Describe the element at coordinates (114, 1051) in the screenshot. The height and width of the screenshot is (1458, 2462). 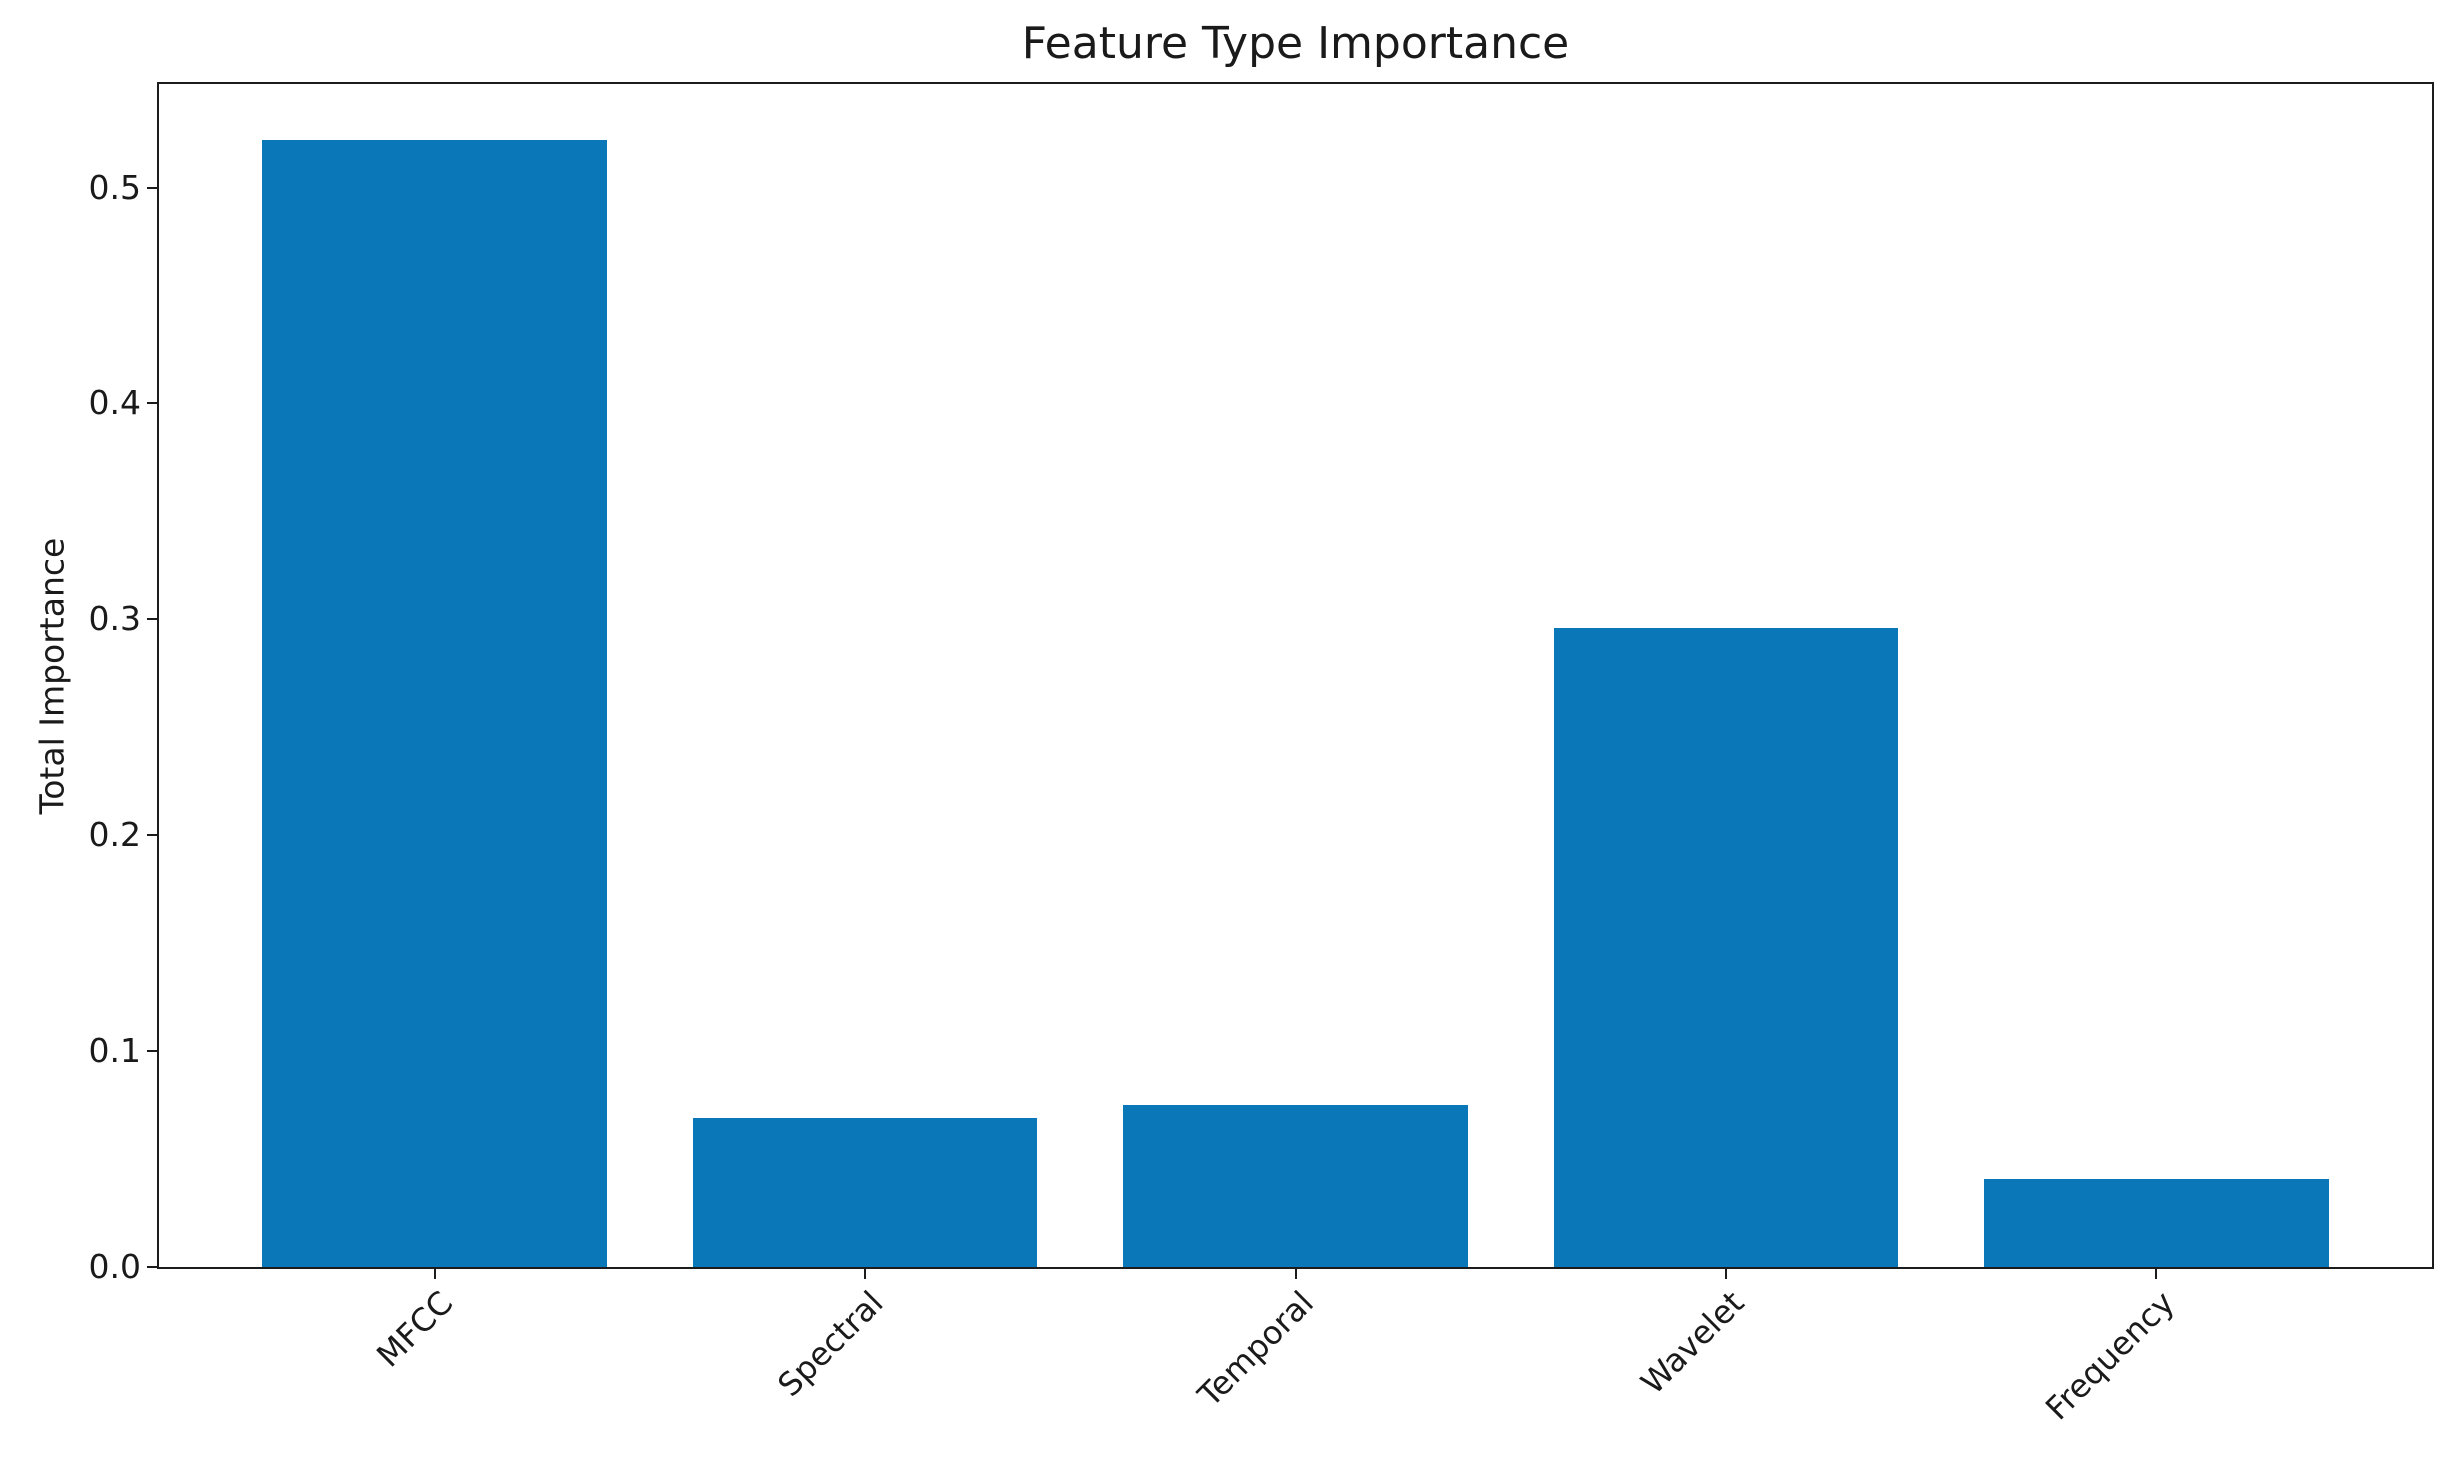
I see `y-tick-label-0.1: 0.1` at that location.